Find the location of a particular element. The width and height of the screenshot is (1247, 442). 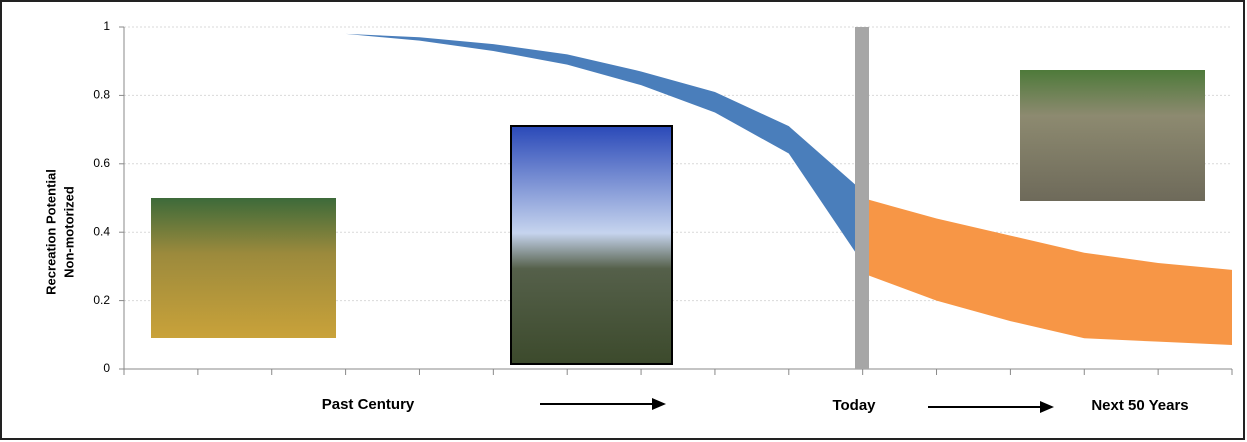

y-axis-label: Non-motorized is located at coordinates (68, 232).